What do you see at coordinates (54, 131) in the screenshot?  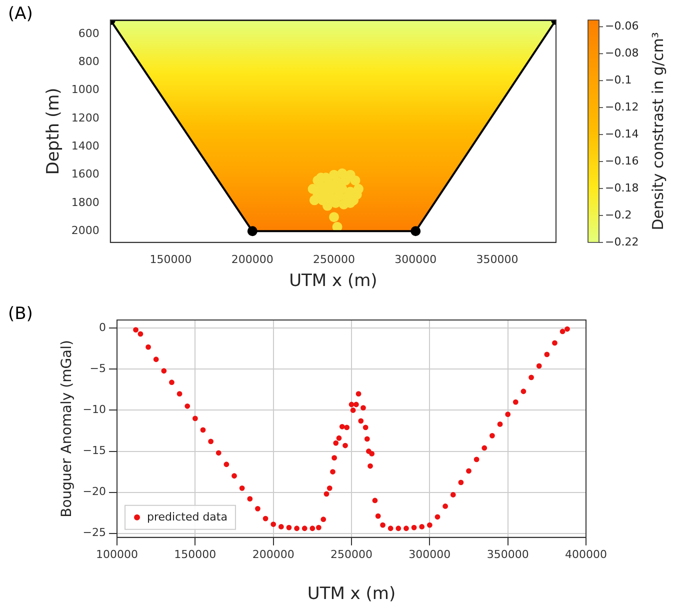 I see `y-axis-title: Depth (m)` at bounding box center [54, 131].